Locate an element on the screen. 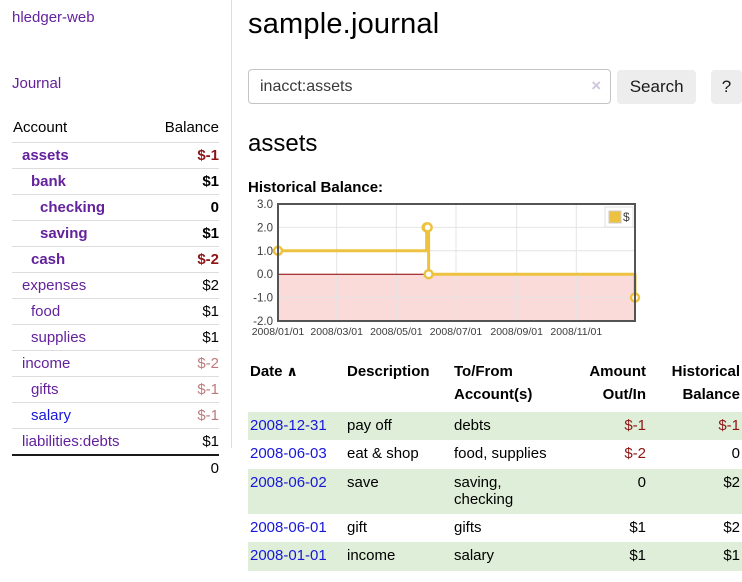 The height and width of the screenshot is (582, 742). account-row: assets $-1 is located at coordinates (115, 155).